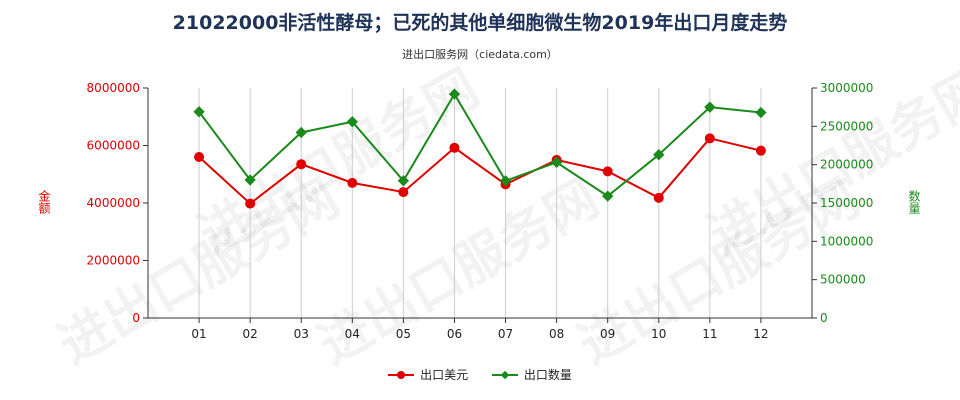 The width and height of the screenshot is (960, 400). What do you see at coordinates (846, 126) in the screenshot?
I see `y-tick-label-right: 2500000` at bounding box center [846, 126].